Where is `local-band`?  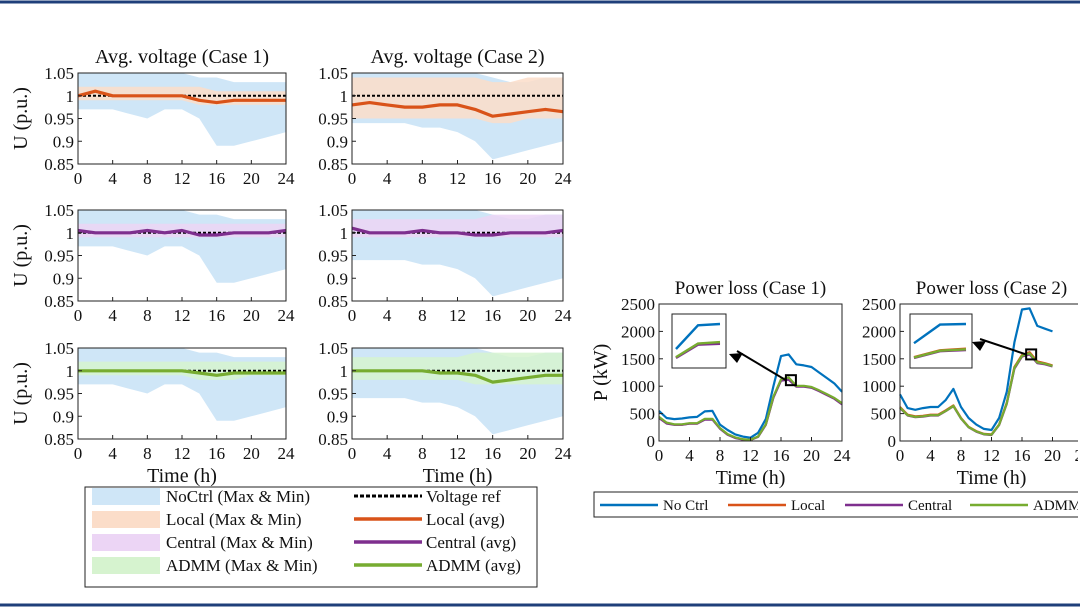 local-band is located at coordinates (457, 100).